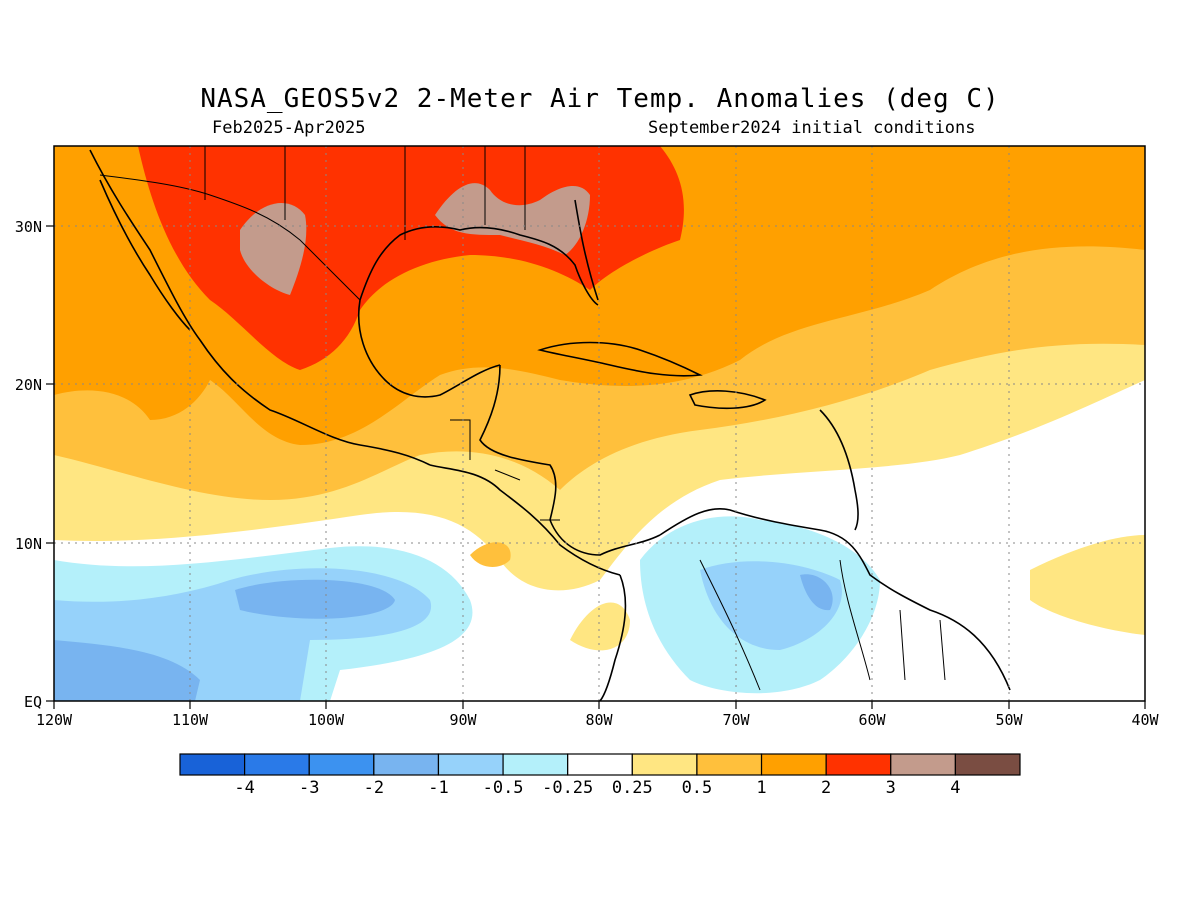 This screenshot has height=900, width=1200. Describe the element at coordinates (872, 720) in the screenshot. I see `x-tick-label: 60W` at that location.